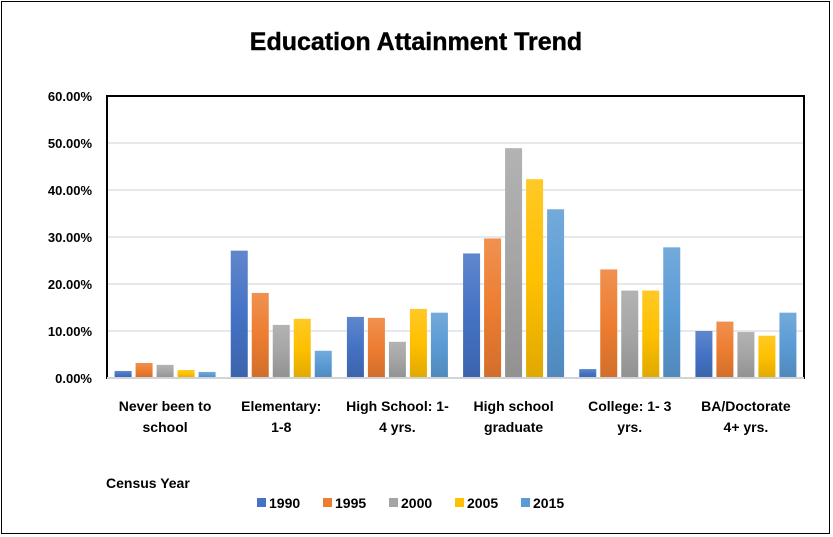 Image resolution: width=833 pixels, height=537 pixels. I want to click on legend-swatch-2015, so click(525, 502).